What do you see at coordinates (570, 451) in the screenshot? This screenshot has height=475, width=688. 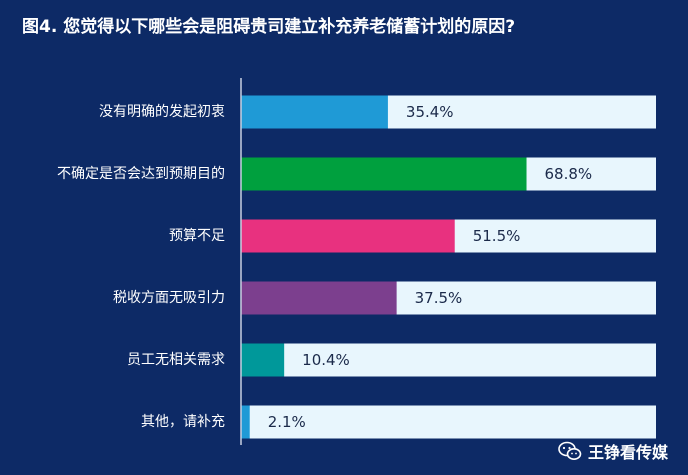 I see `wechat-icon` at bounding box center [570, 451].